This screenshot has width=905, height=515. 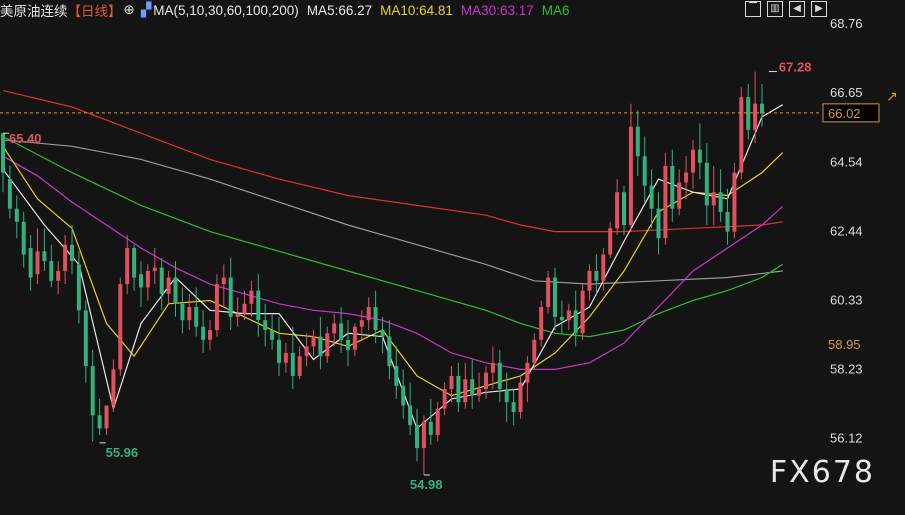 What do you see at coordinates (426, 484) in the screenshot?
I see `annotation-label: 54.98` at bounding box center [426, 484].